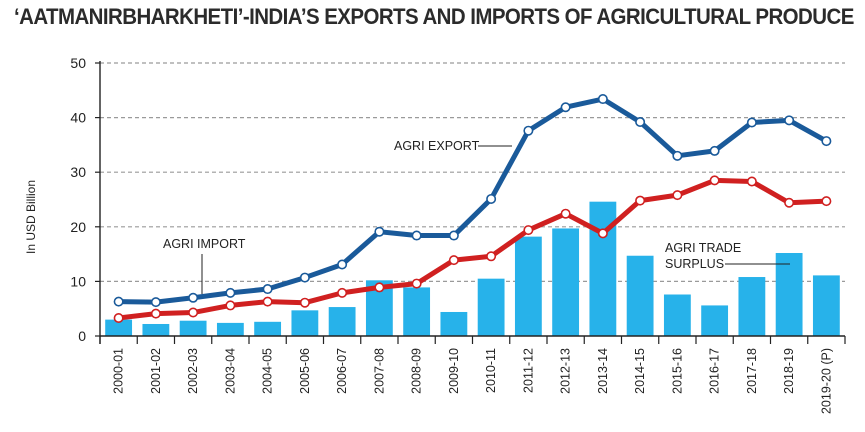 The width and height of the screenshot is (865, 432). Describe the element at coordinates (268, 371) in the screenshot. I see `x-tick-label: 2004-05` at that location.